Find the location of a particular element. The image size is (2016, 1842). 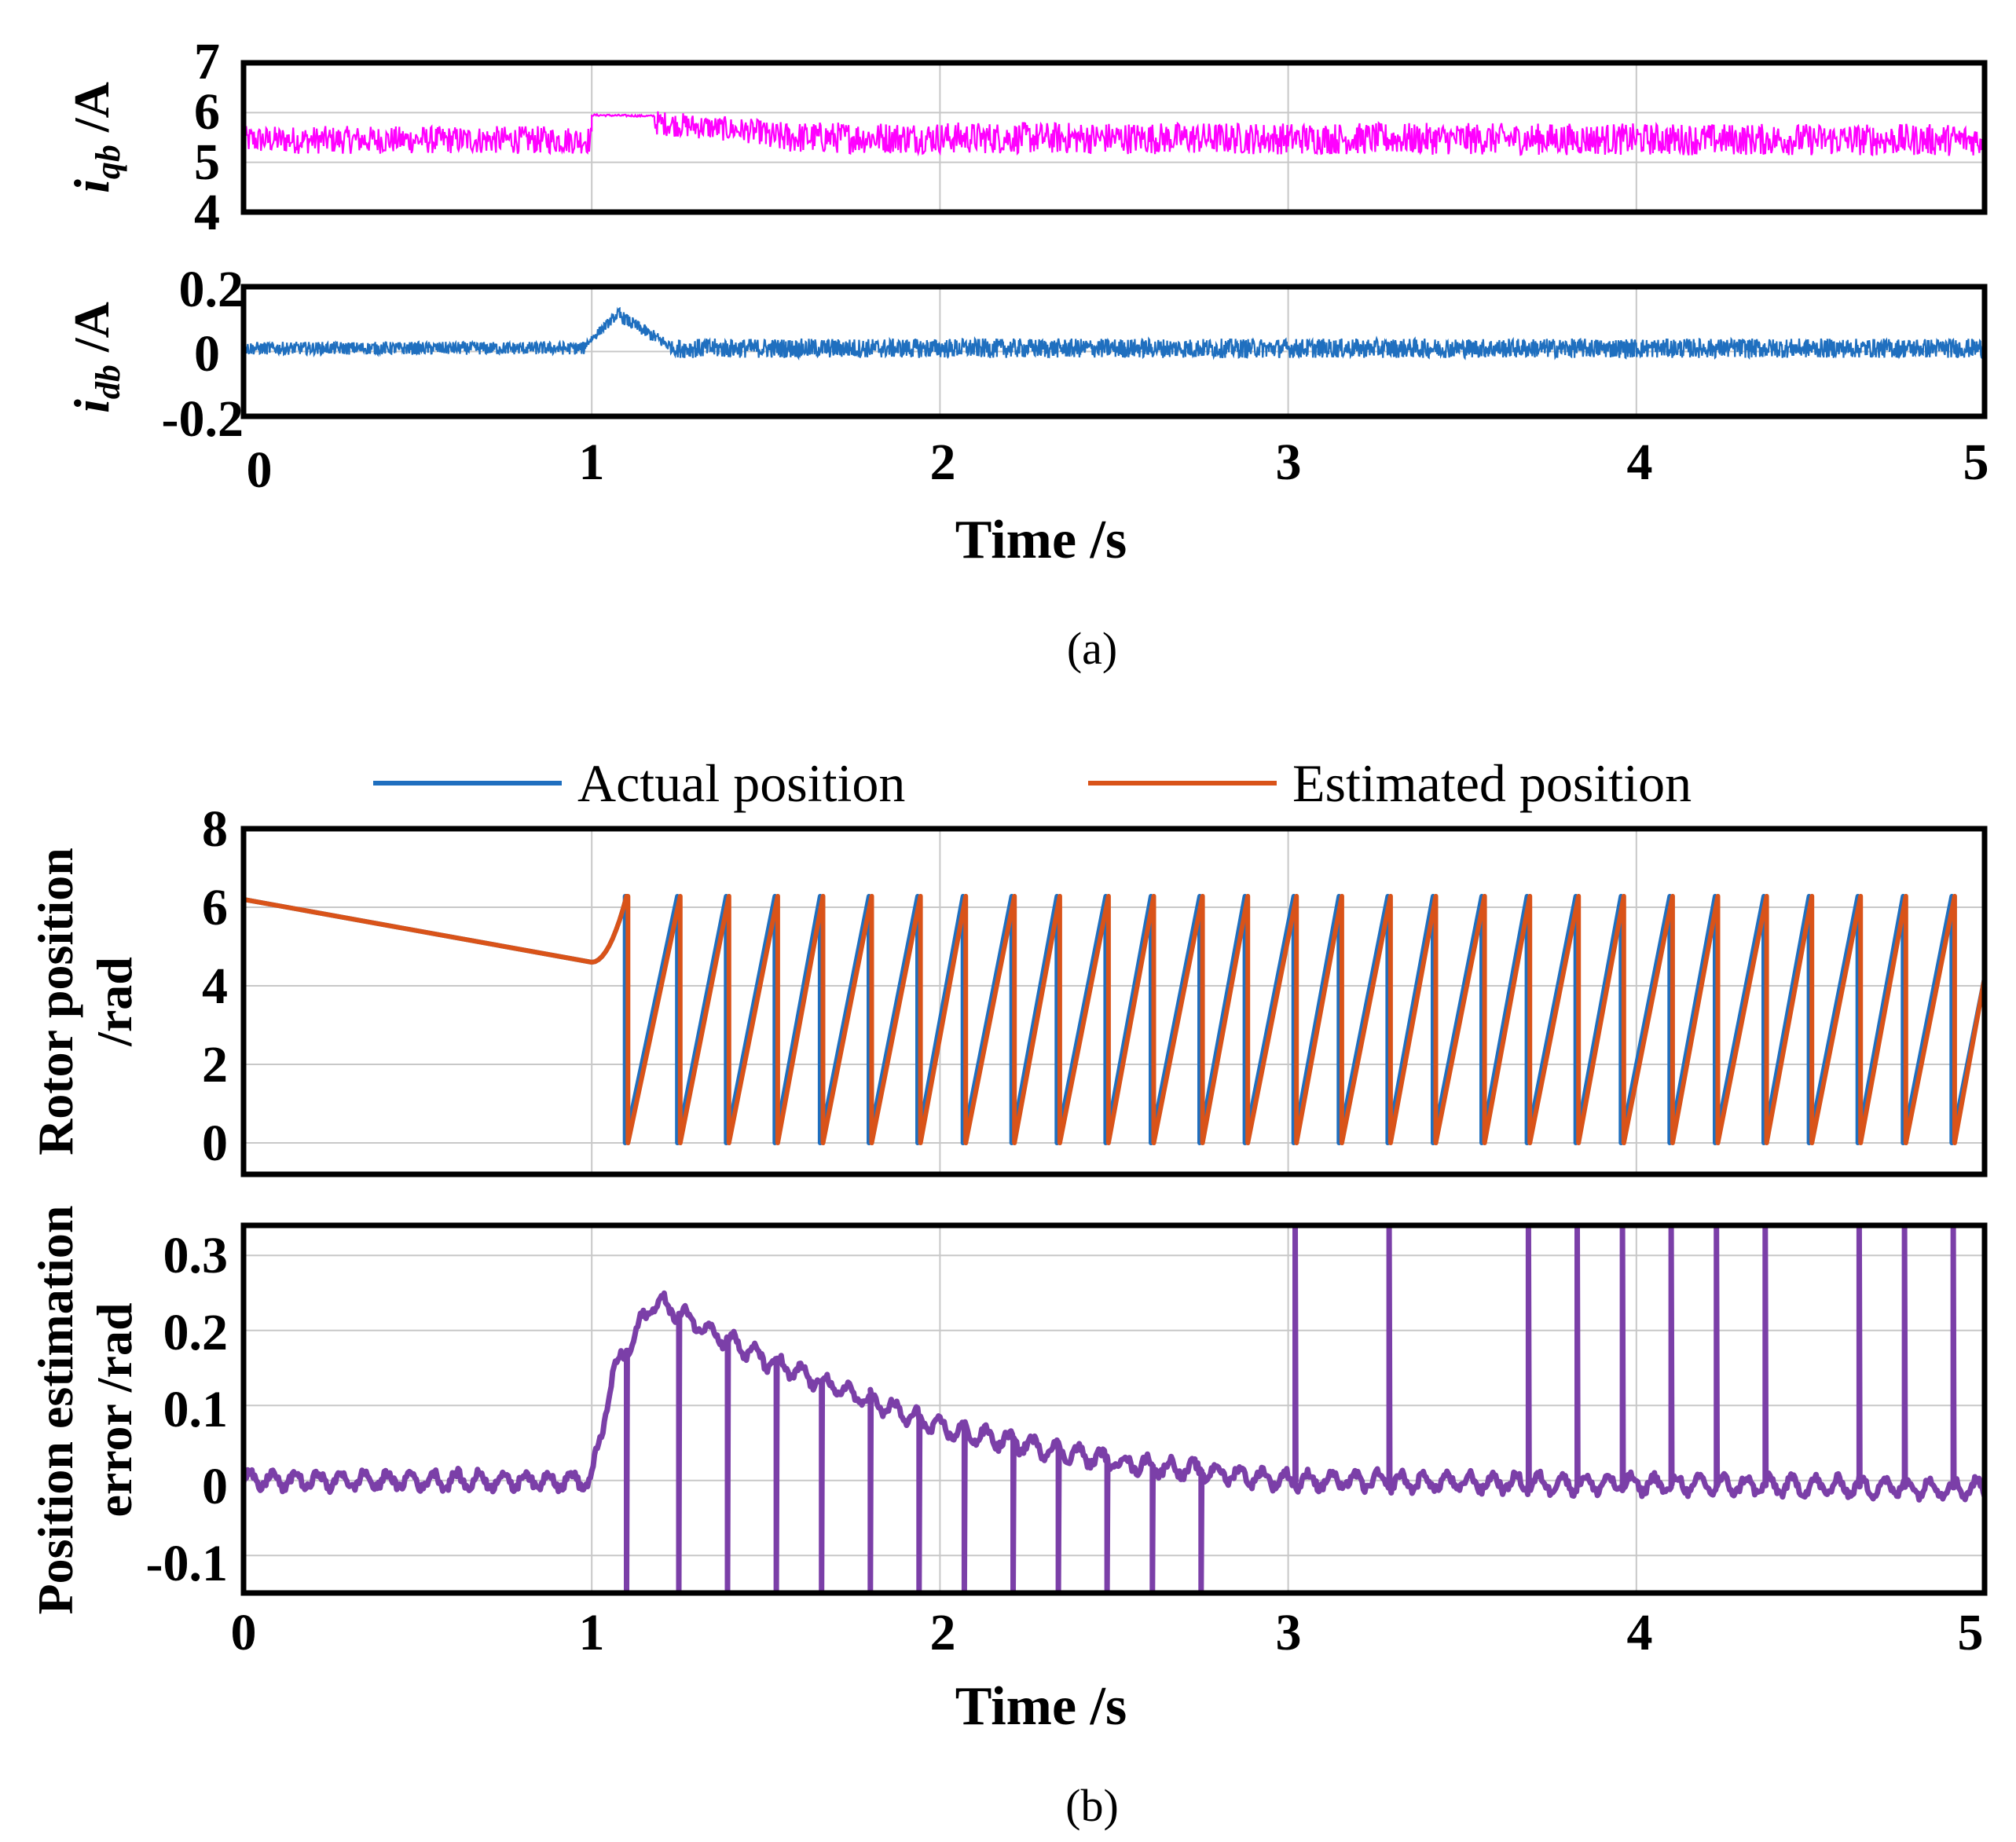

xtick-a2-1: 1 is located at coordinates (592, 462).